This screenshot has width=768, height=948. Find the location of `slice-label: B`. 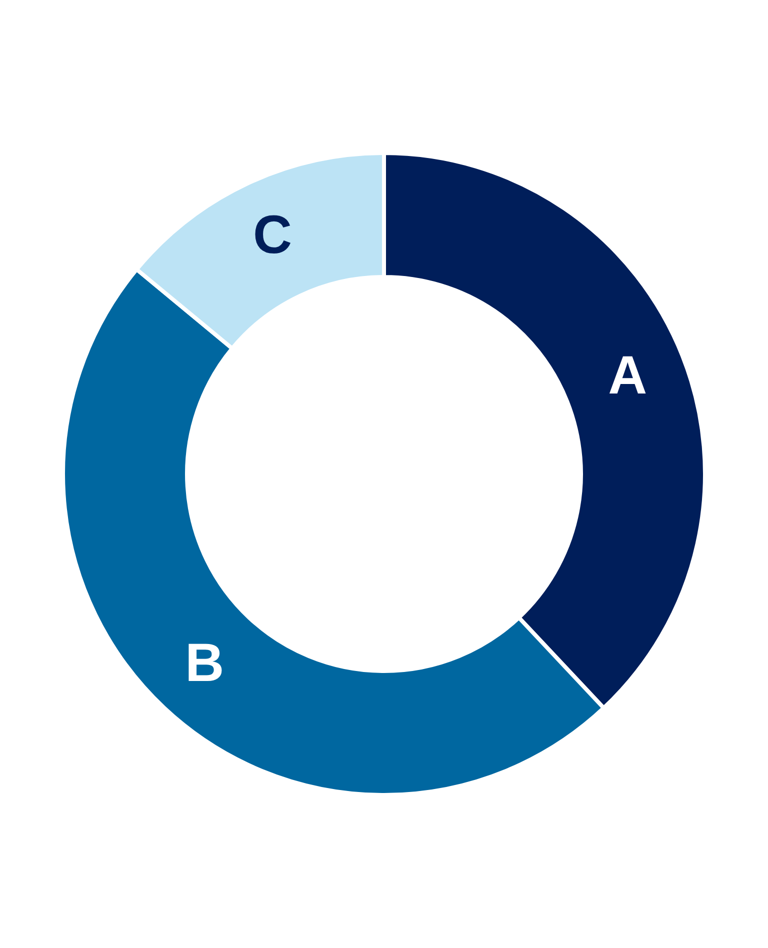

slice-label: B is located at coordinates (204, 662).